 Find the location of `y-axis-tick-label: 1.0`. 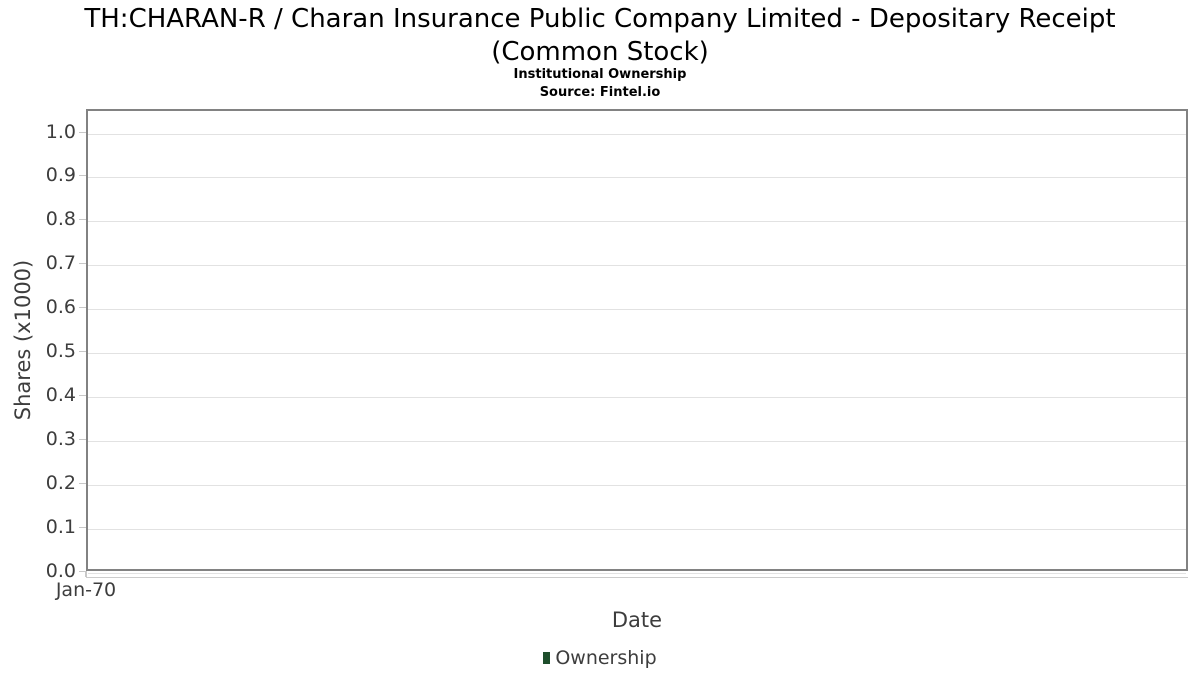

y-axis-tick-label: 1.0 is located at coordinates (60, 131).